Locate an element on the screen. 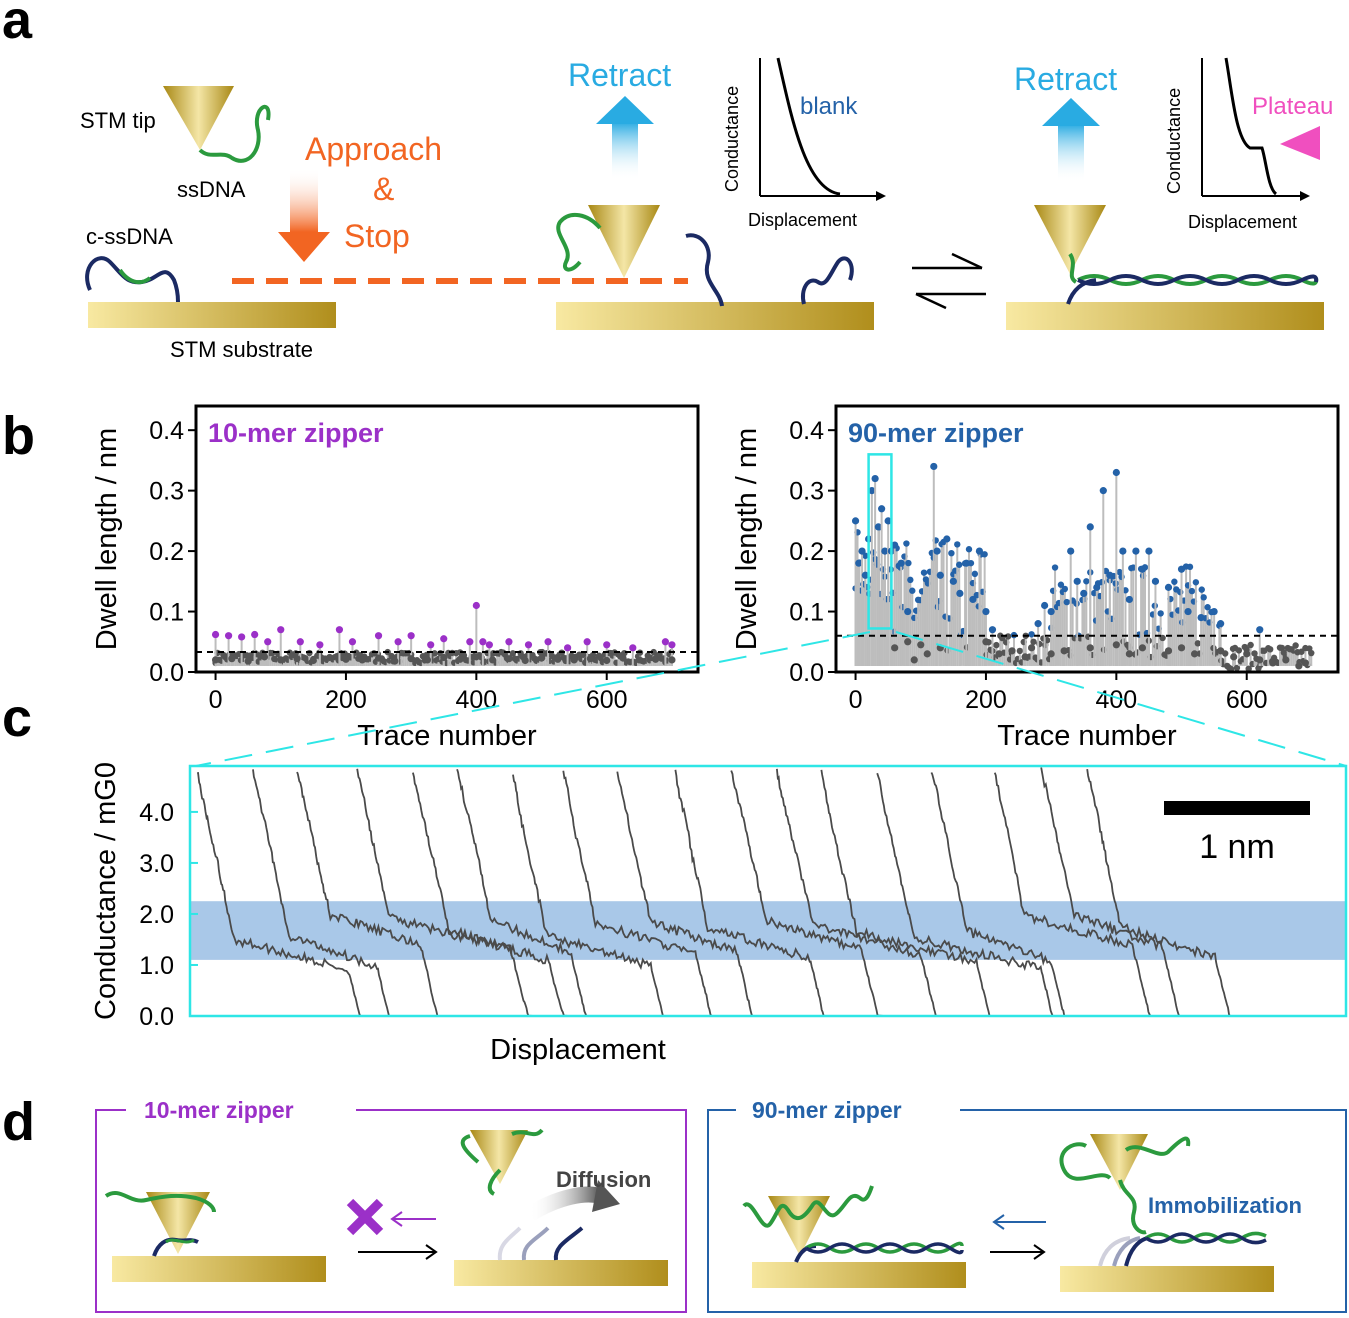 The height and width of the screenshot is (1318, 1349). y-tick-label: 0.0 is located at coordinates (166, 673).